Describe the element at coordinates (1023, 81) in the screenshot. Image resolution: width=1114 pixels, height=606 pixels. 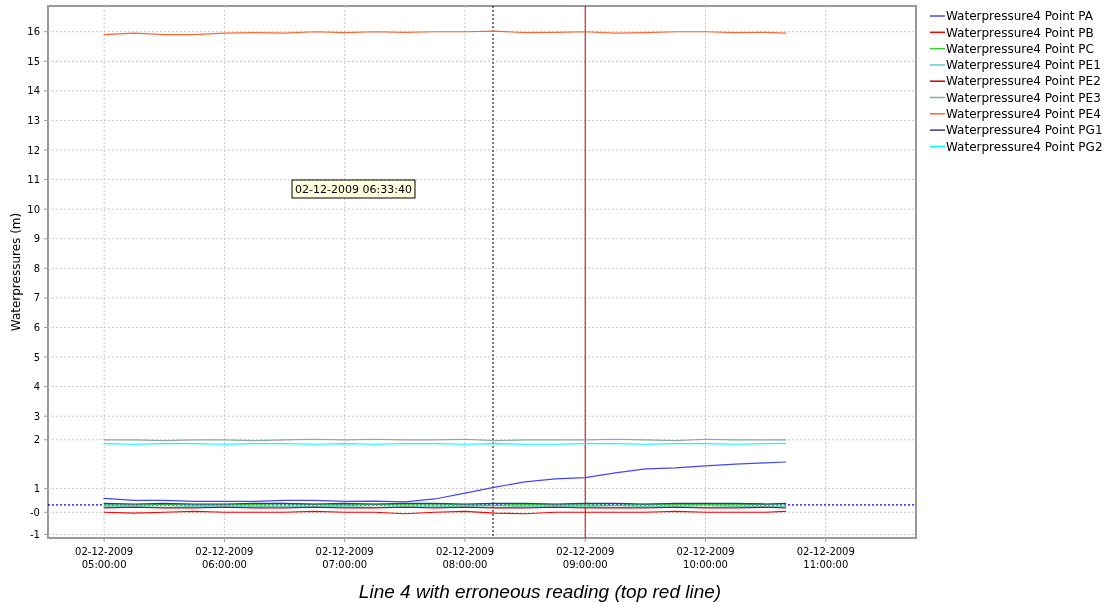
I see `legend-label: Waterpressure4 Point PE2` at that location.